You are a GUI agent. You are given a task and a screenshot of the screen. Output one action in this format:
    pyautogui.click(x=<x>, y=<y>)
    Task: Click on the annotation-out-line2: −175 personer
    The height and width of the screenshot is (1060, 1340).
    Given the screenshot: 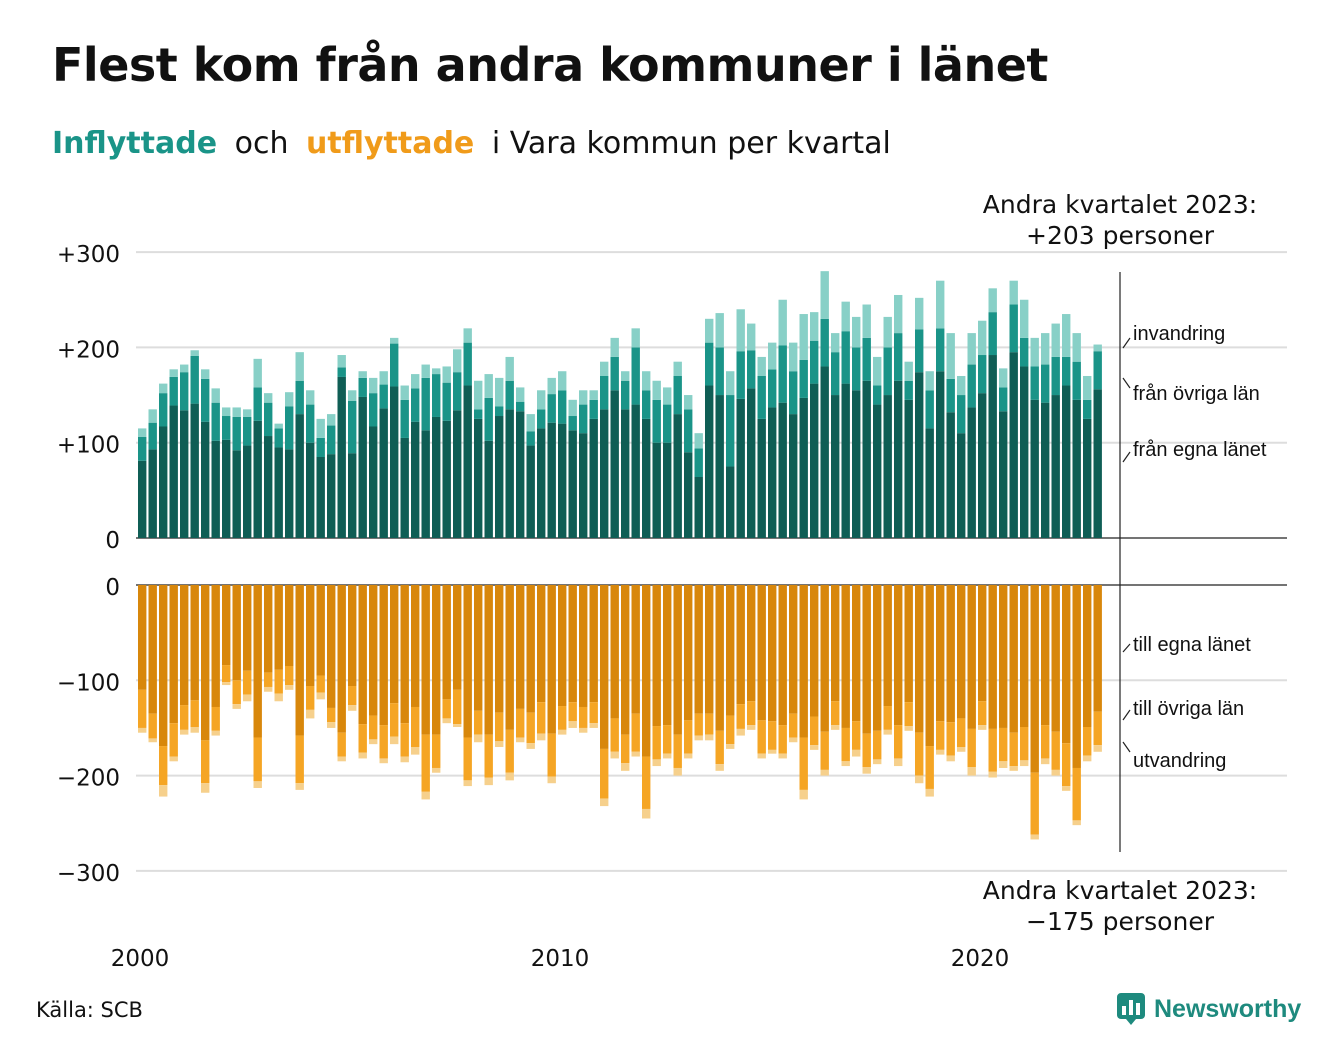 What is the action you would take?
    pyautogui.click(x=1120, y=921)
    